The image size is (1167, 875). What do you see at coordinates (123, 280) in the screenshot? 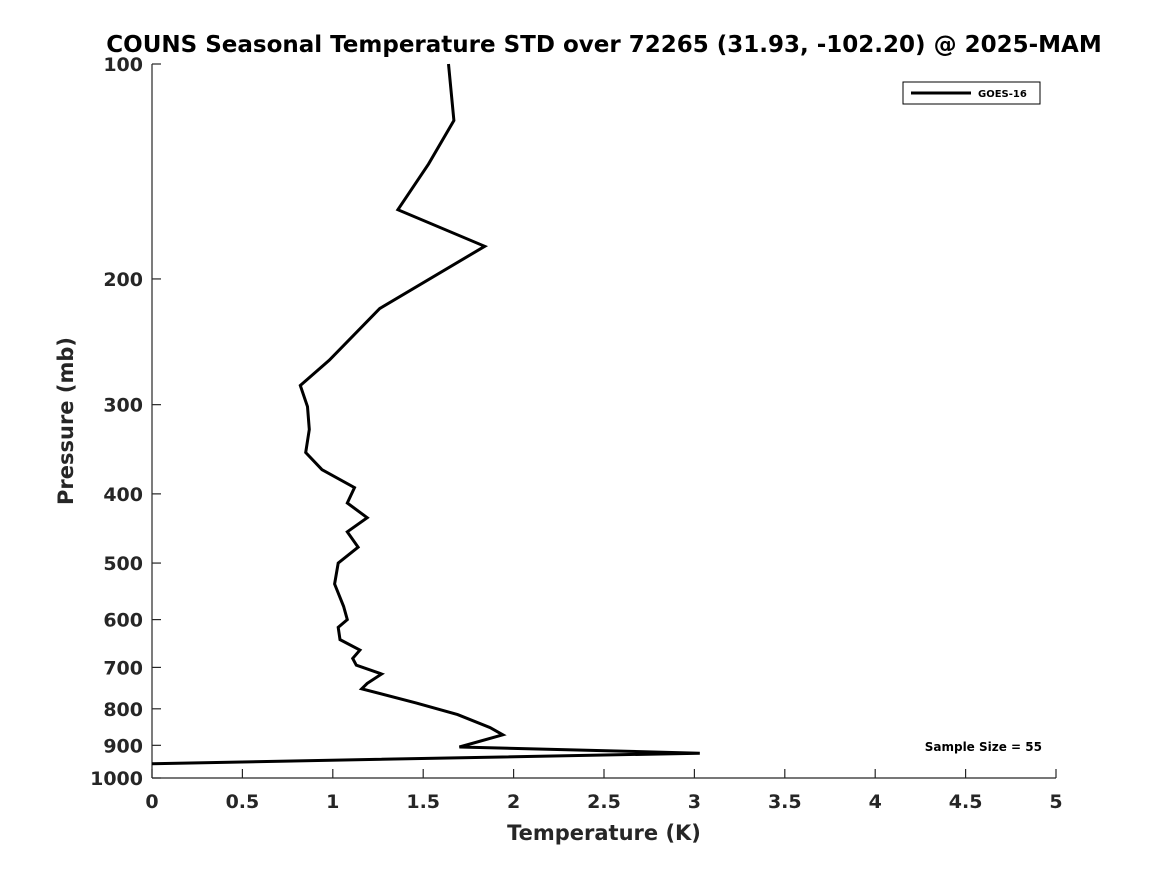
I see `y-tick-label-1: 200` at bounding box center [123, 280].